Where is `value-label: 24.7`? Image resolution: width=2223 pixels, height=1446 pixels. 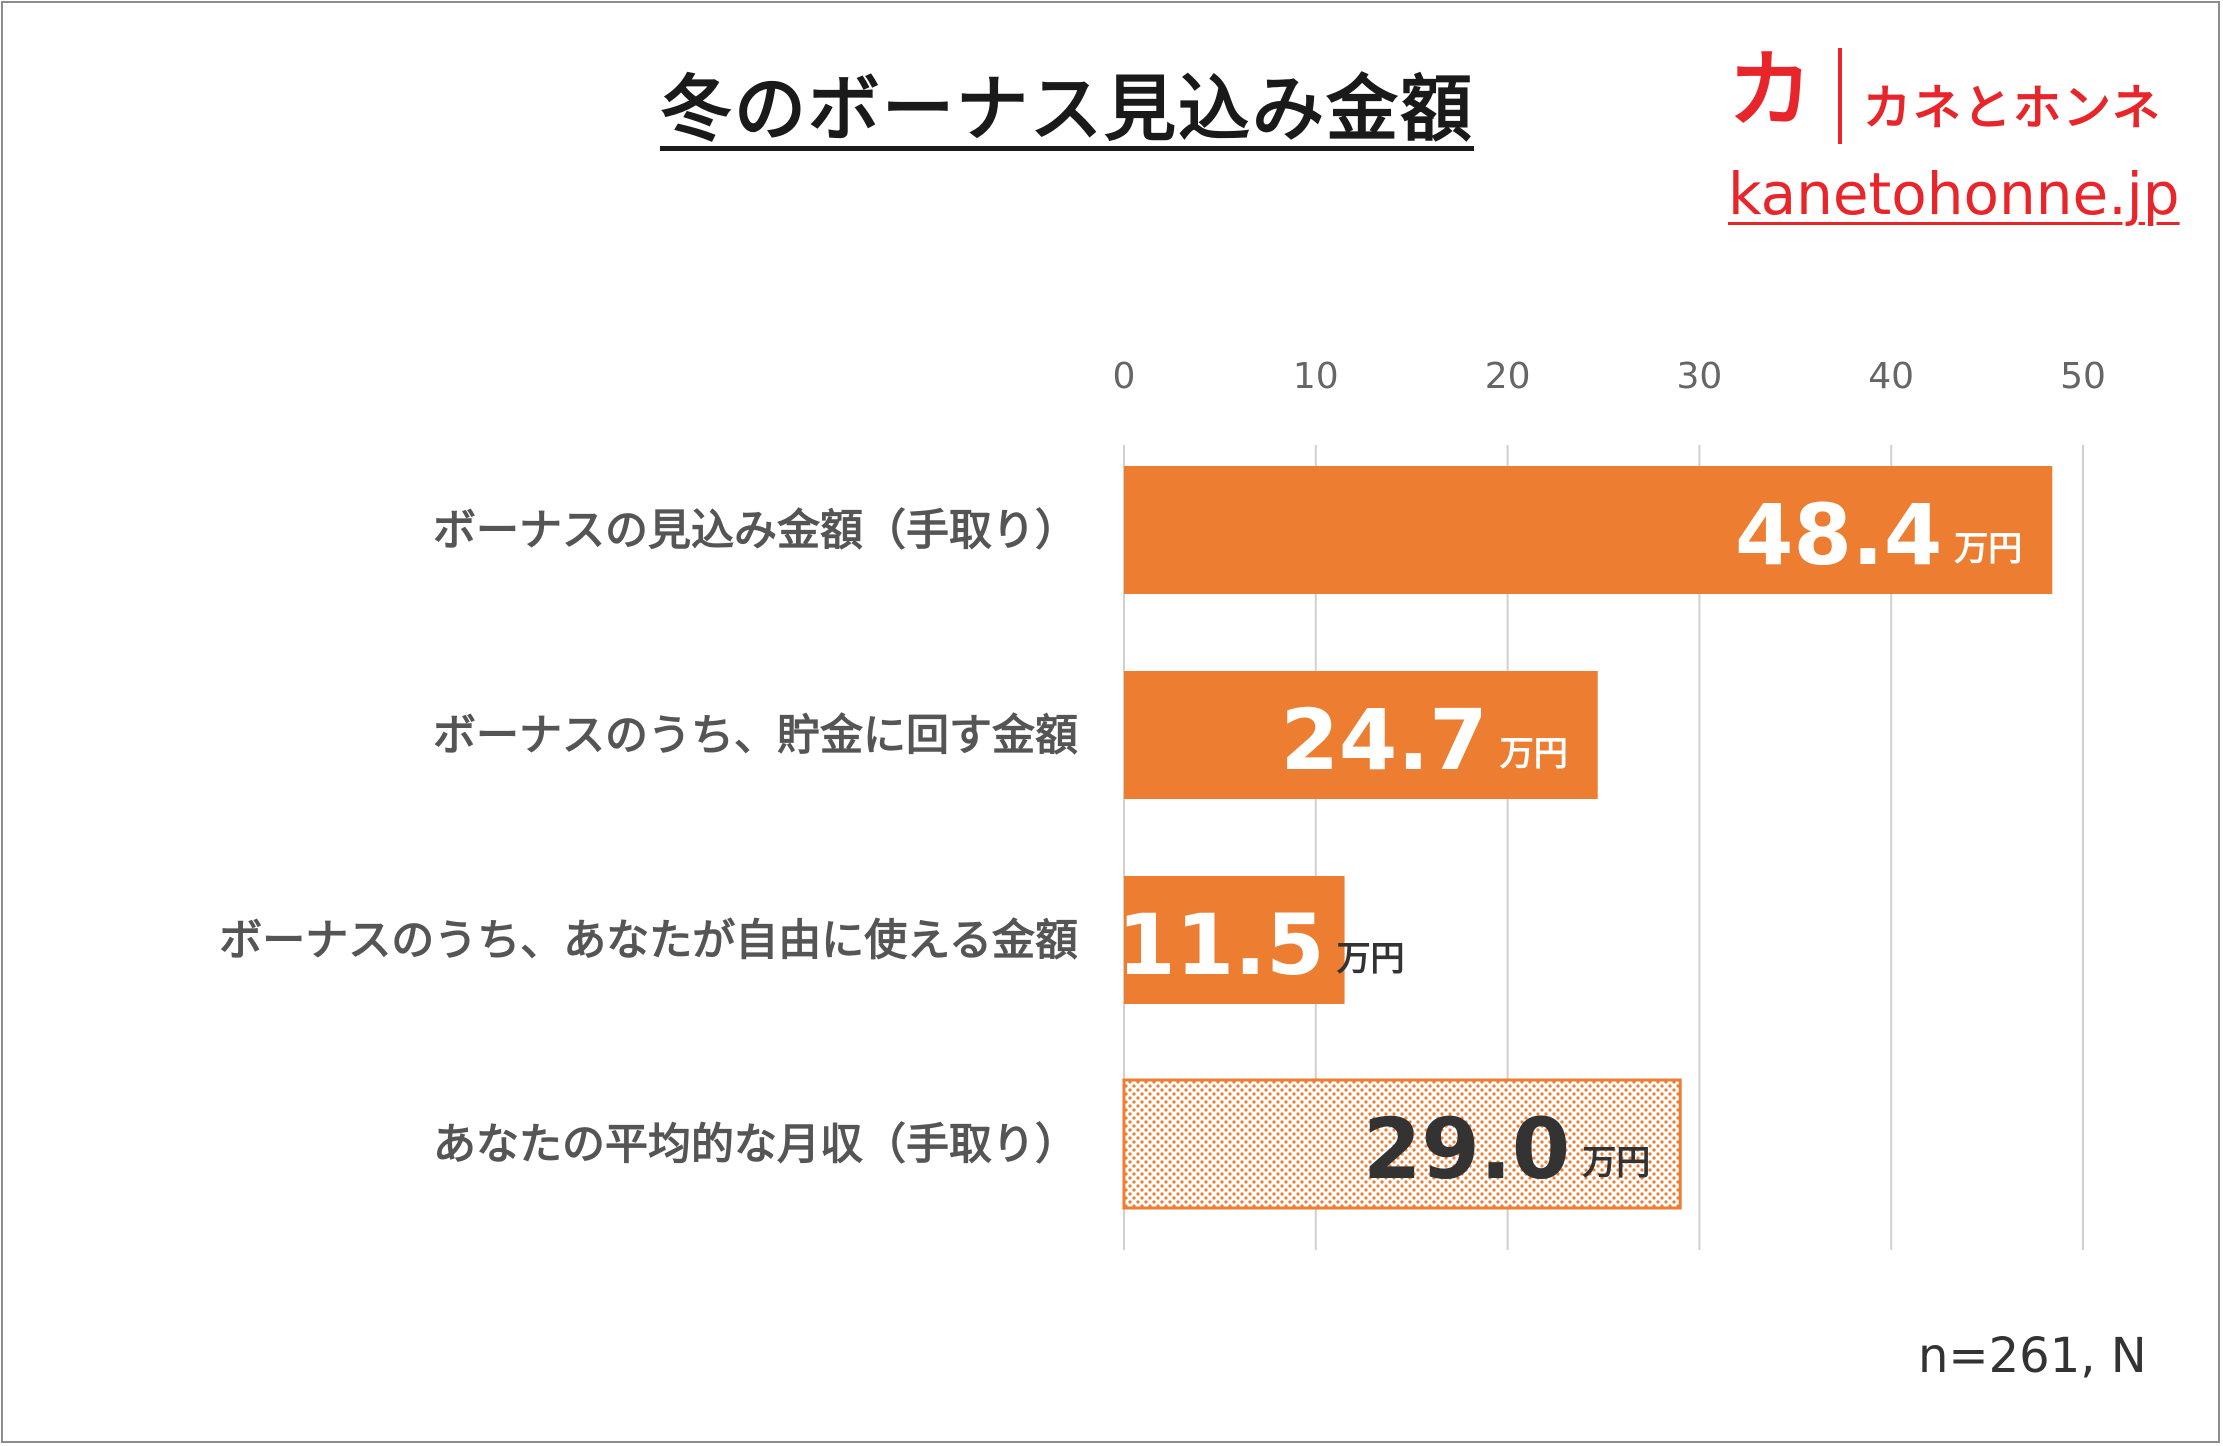
value-label: 24.7 is located at coordinates (1383, 740).